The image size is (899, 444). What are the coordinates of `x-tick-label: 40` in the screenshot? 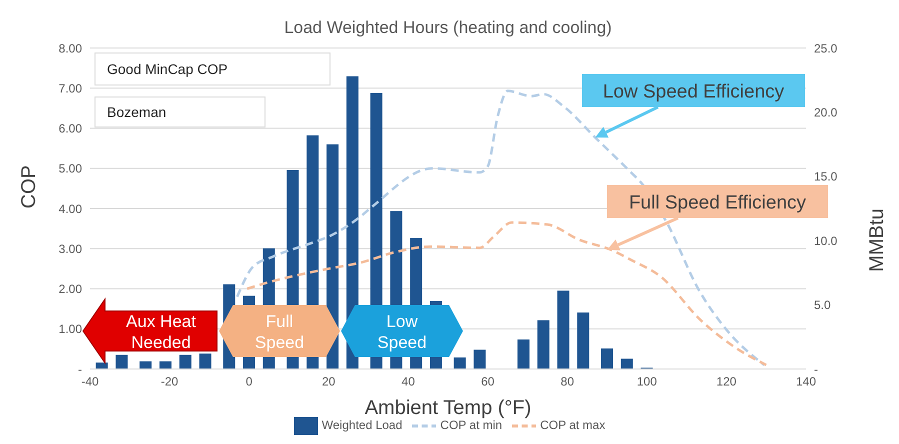 It's located at (409, 381).